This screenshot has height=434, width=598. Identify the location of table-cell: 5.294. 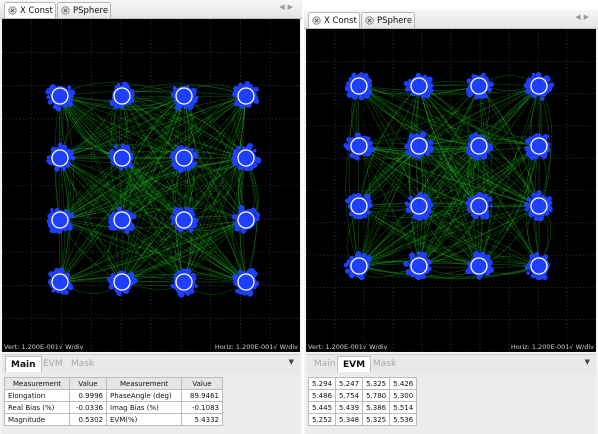
(322, 383).